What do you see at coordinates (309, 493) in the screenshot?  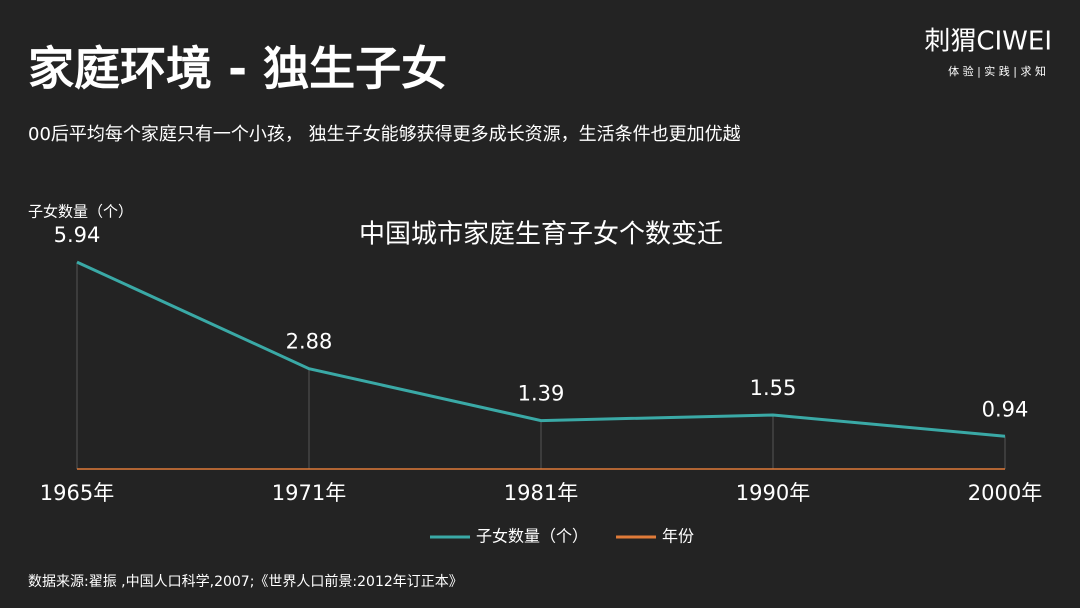 I see `x-tick-label: 1971年` at bounding box center [309, 493].